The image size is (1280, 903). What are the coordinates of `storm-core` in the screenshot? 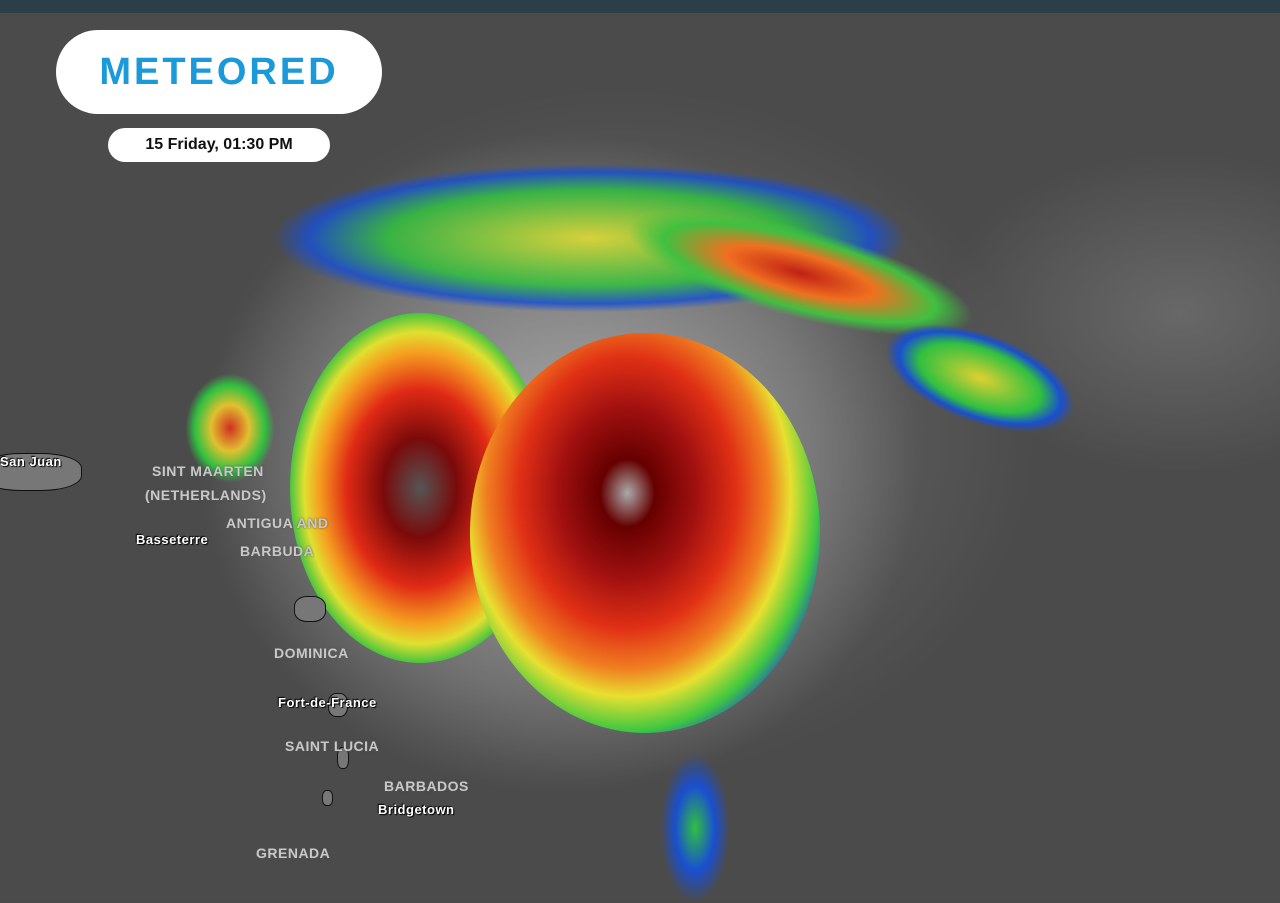 It's located at (645, 533).